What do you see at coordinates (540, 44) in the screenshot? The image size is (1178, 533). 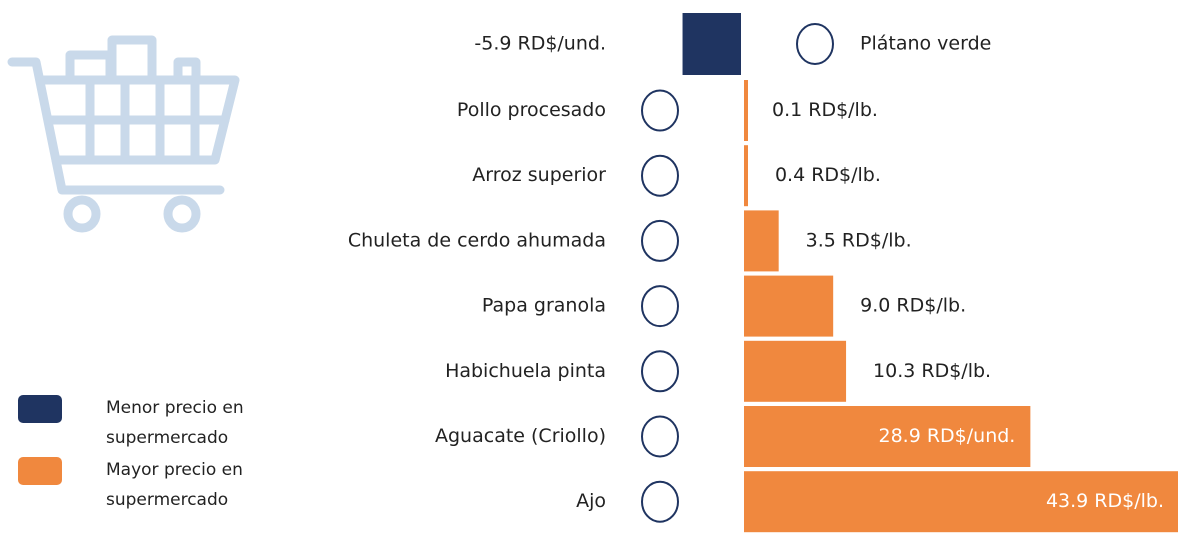 I see `value-label: -5.9 RD$/und.` at bounding box center [540, 44].